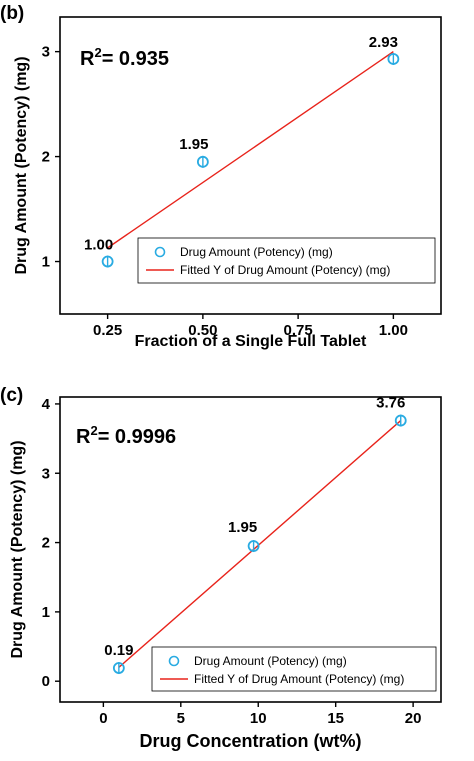  I want to click on r-squared-annotation: R2= 0.9996, so click(126, 435).